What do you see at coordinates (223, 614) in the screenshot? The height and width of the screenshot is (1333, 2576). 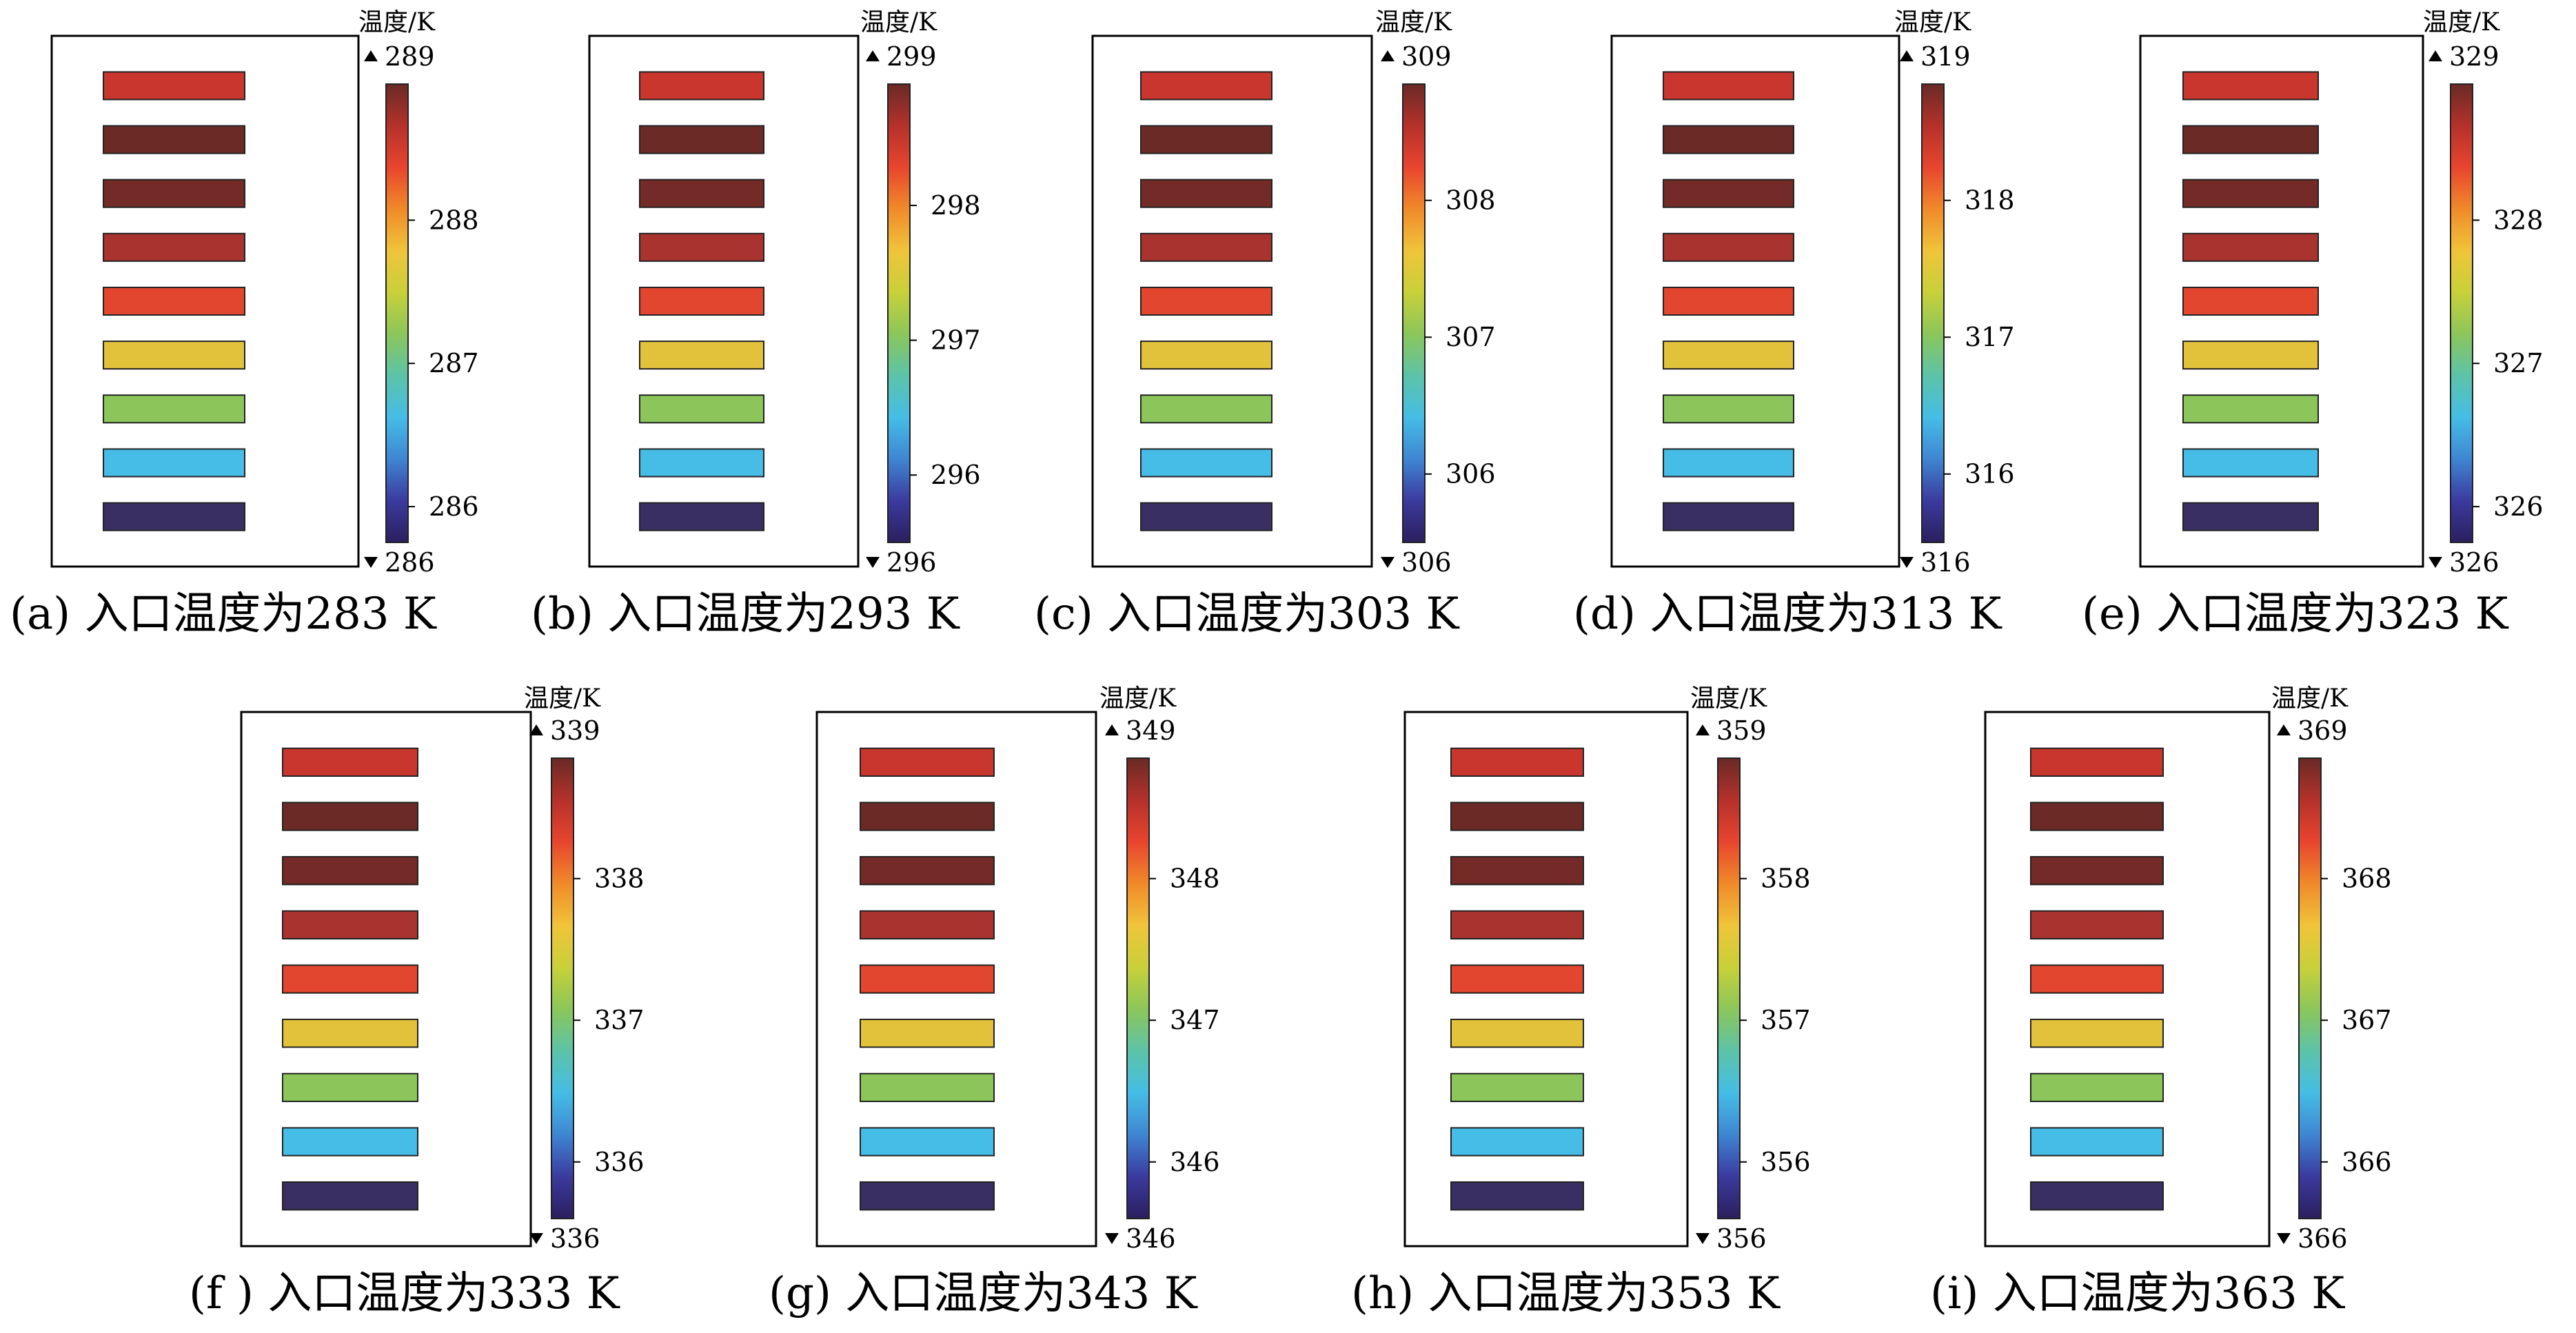 I see `panel-caption: (a) 入口温度为283 K` at bounding box center [223, 614].